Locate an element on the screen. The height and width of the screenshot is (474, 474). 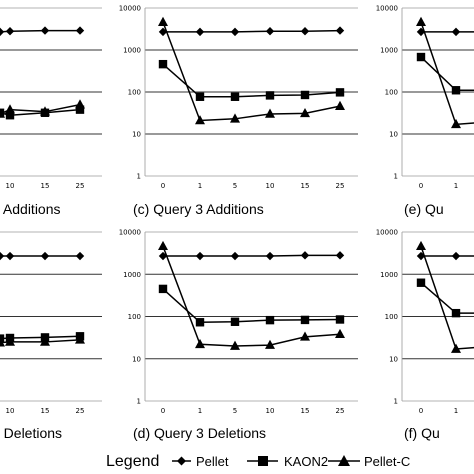
legend-label-pellet: Pellet is located at coordinates (212, 461).